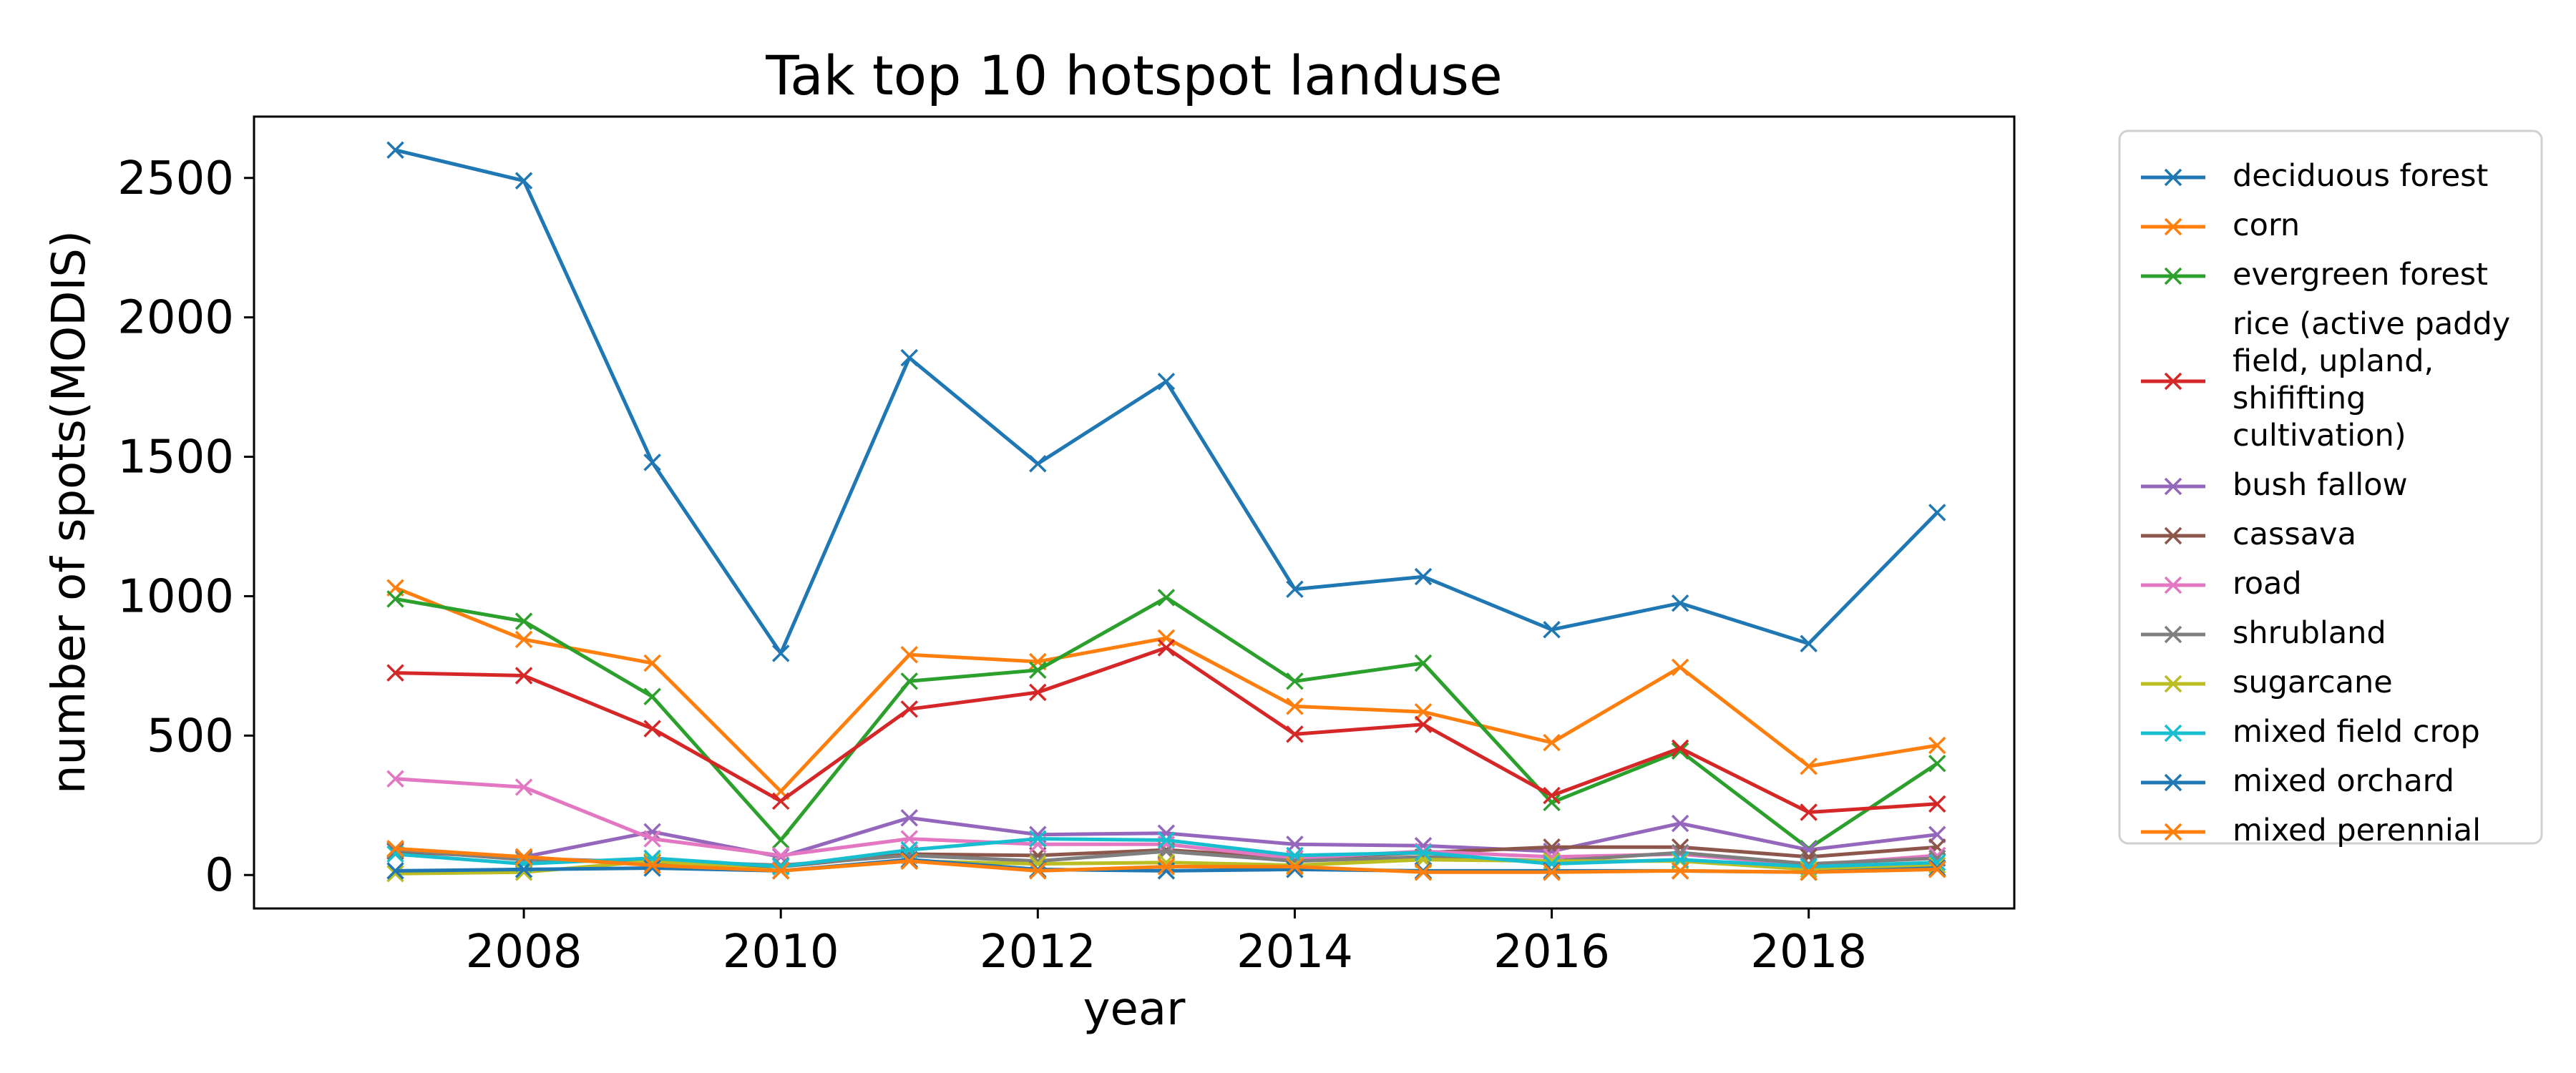 The height and width of the screenshot is (1073, 2576). I want to click on series-mixed-perennial, so click(1166, 860).